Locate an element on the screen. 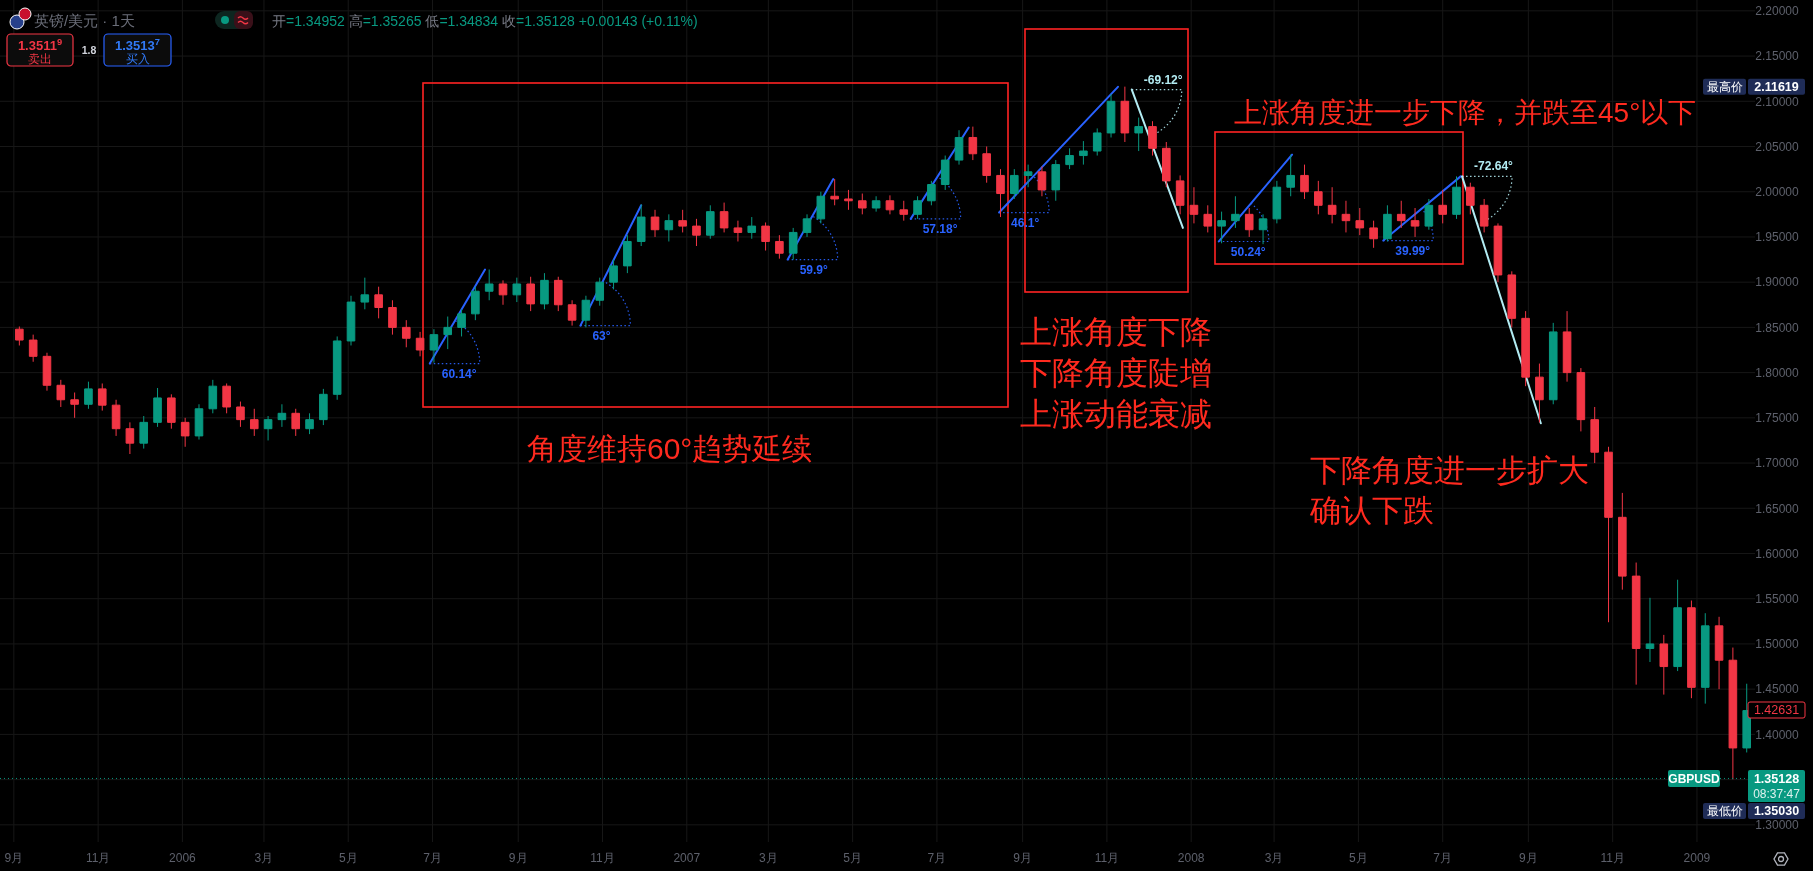 The height and width of the screenshot is (871, 1813). annotation: 1.35030 is located at coordinates (1776, 811).